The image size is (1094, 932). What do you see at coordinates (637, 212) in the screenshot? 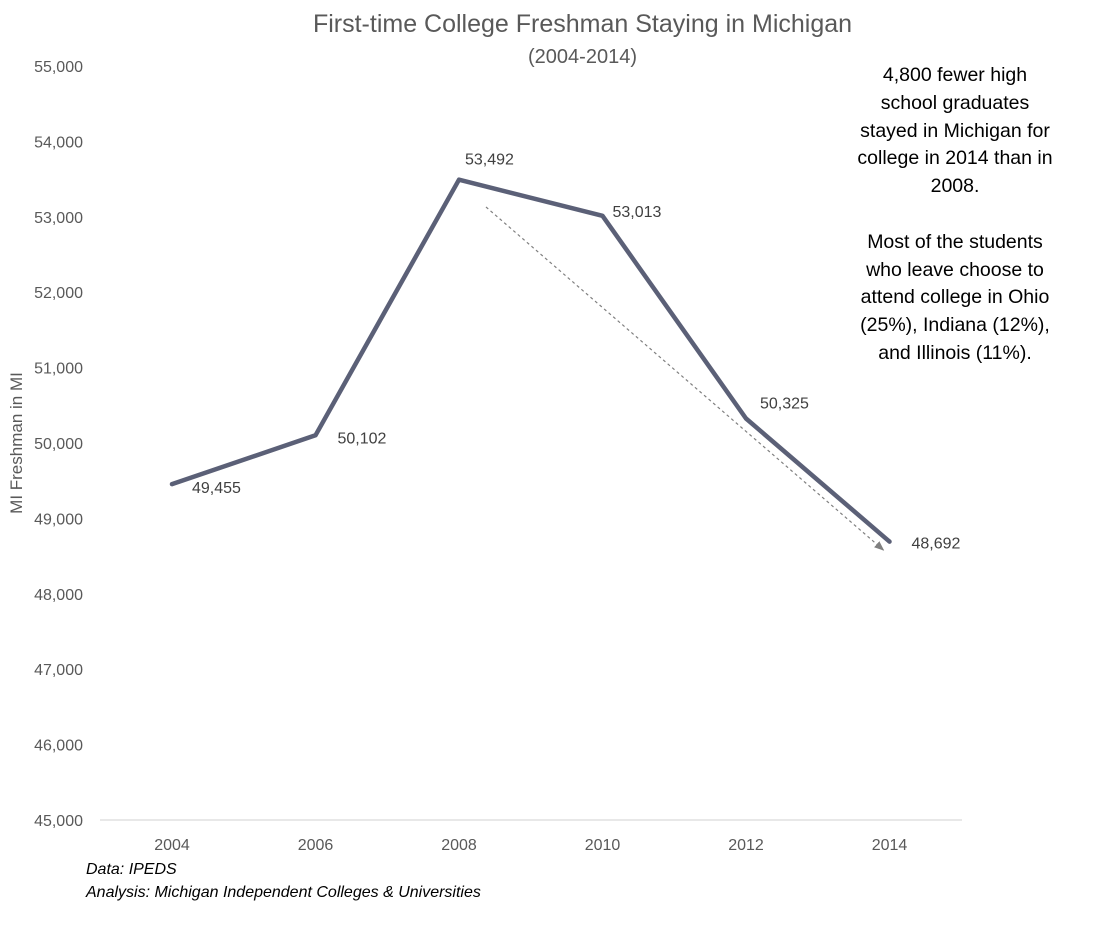
I see `data-label: 53,013` at bounding box center [637, 212].